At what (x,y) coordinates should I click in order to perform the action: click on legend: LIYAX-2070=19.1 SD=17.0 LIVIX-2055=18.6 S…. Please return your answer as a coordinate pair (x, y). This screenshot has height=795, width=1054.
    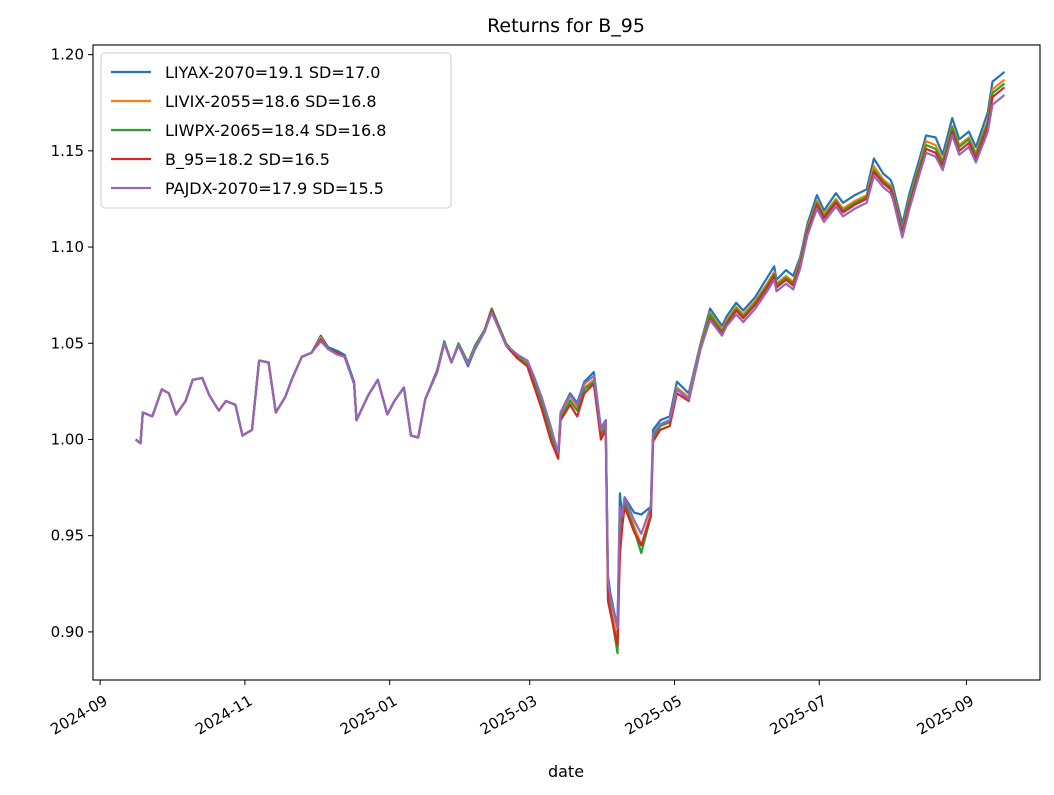
    Looking at the image, I should click on (276, 130).